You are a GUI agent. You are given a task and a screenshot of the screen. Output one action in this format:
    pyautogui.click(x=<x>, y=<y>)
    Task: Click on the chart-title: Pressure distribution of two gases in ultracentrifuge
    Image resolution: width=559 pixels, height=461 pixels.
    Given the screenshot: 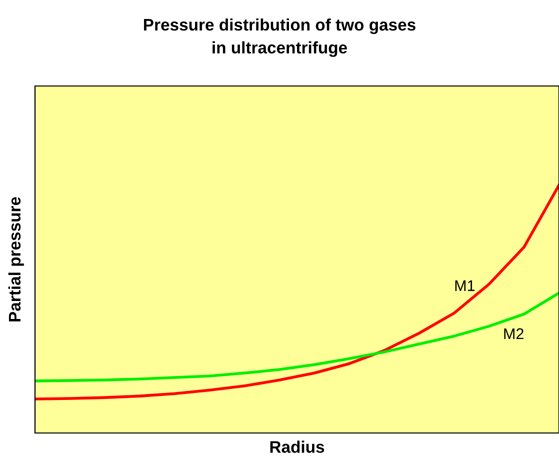 What is the action you would take?
    pyautogui.click(x=280, y=37)
    